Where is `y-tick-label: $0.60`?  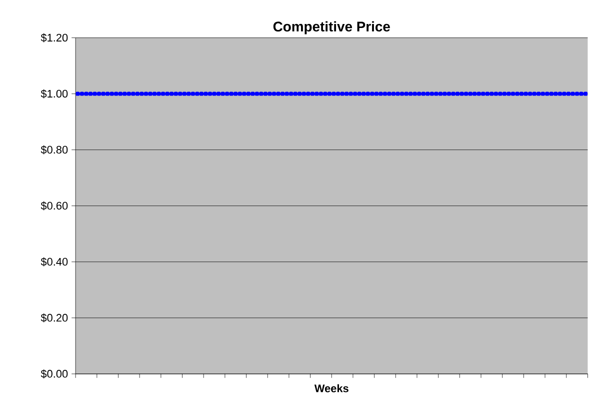
y-tick-label: $0.60 is located at coordinates (54, 206).